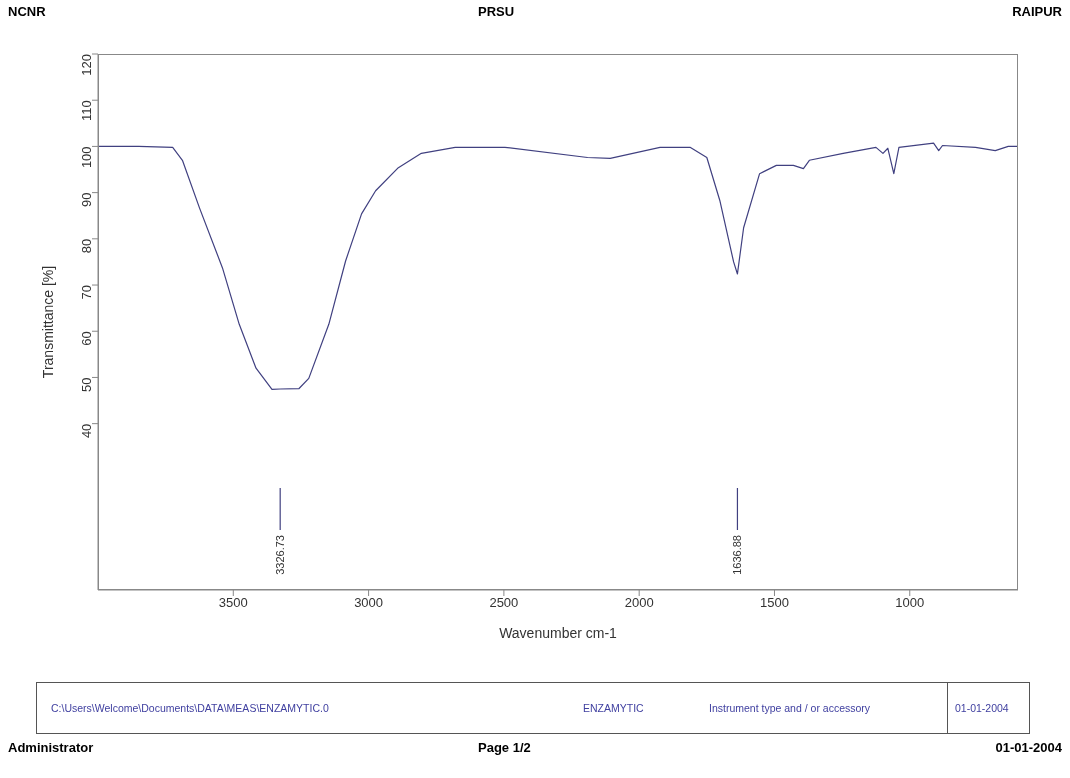  Describe the element at coordinates (86, 200) in the screenshot. I see `y-tick-label: 90` at that location.